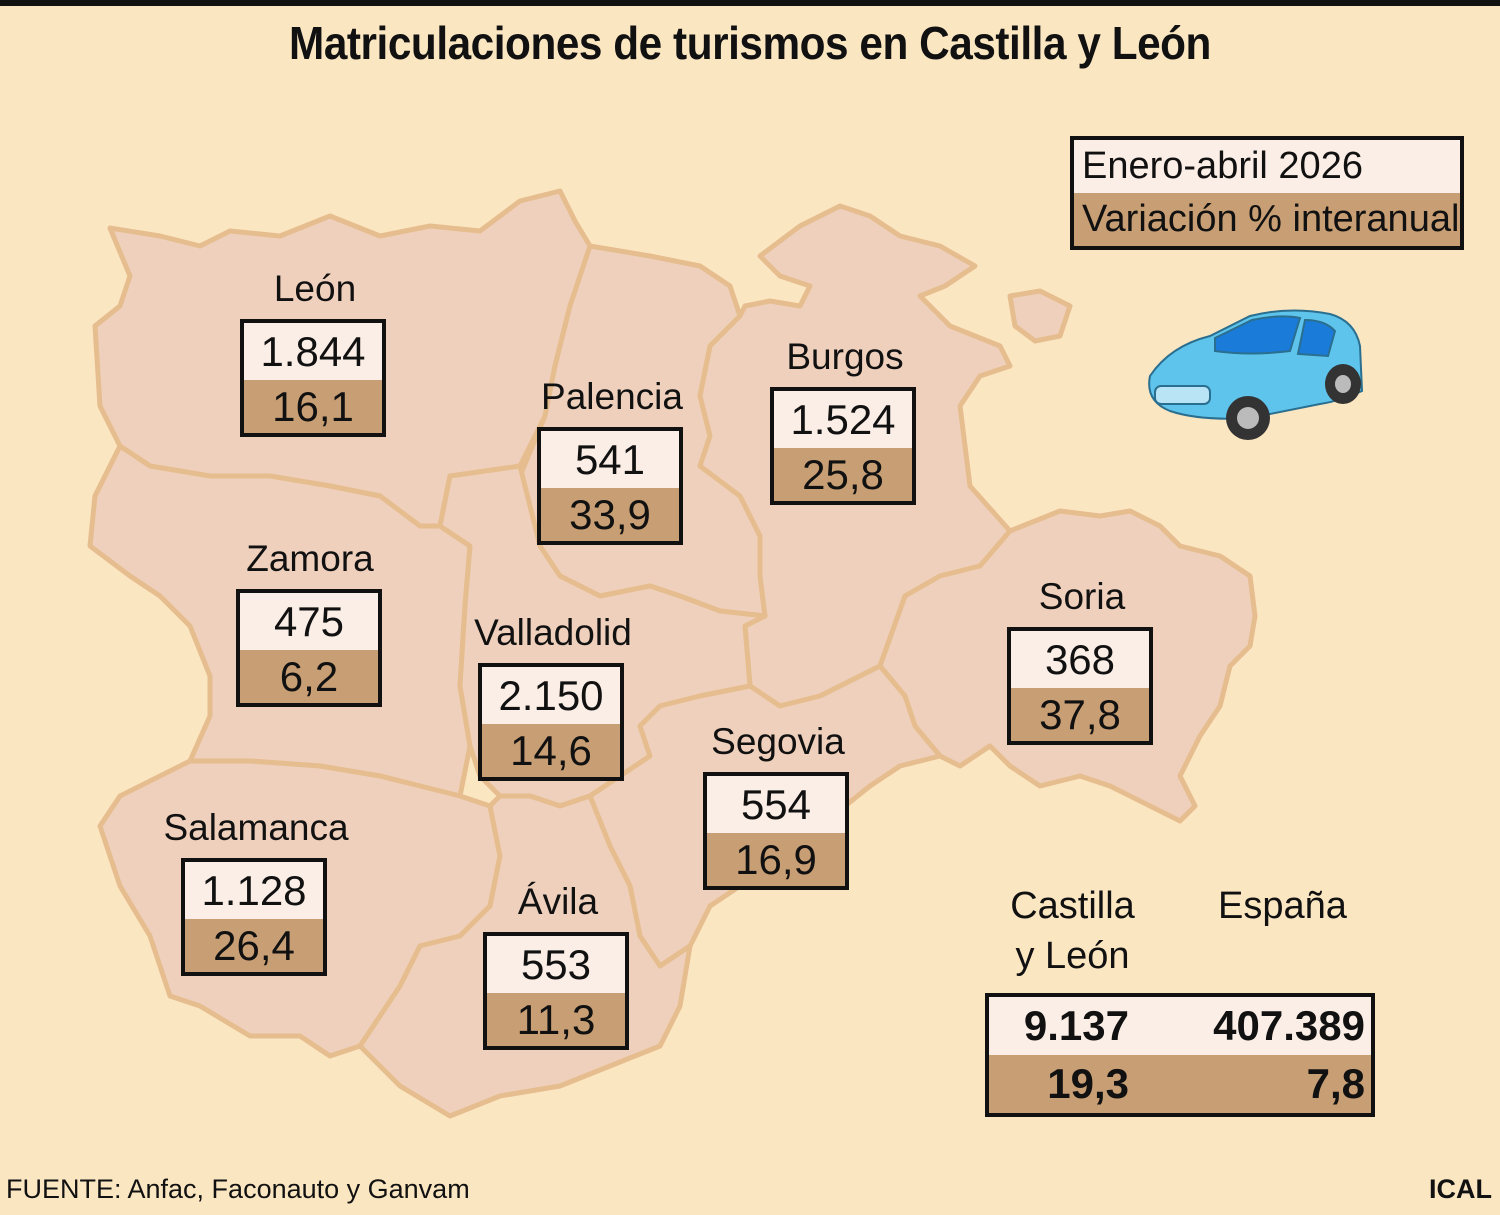 The image size is (1500, 1215). What do you see at coordinates (1289, 1025) in the screenshot?
I see `totals-spain-registrations: 407.389` at bounding box center [1289, 1025].